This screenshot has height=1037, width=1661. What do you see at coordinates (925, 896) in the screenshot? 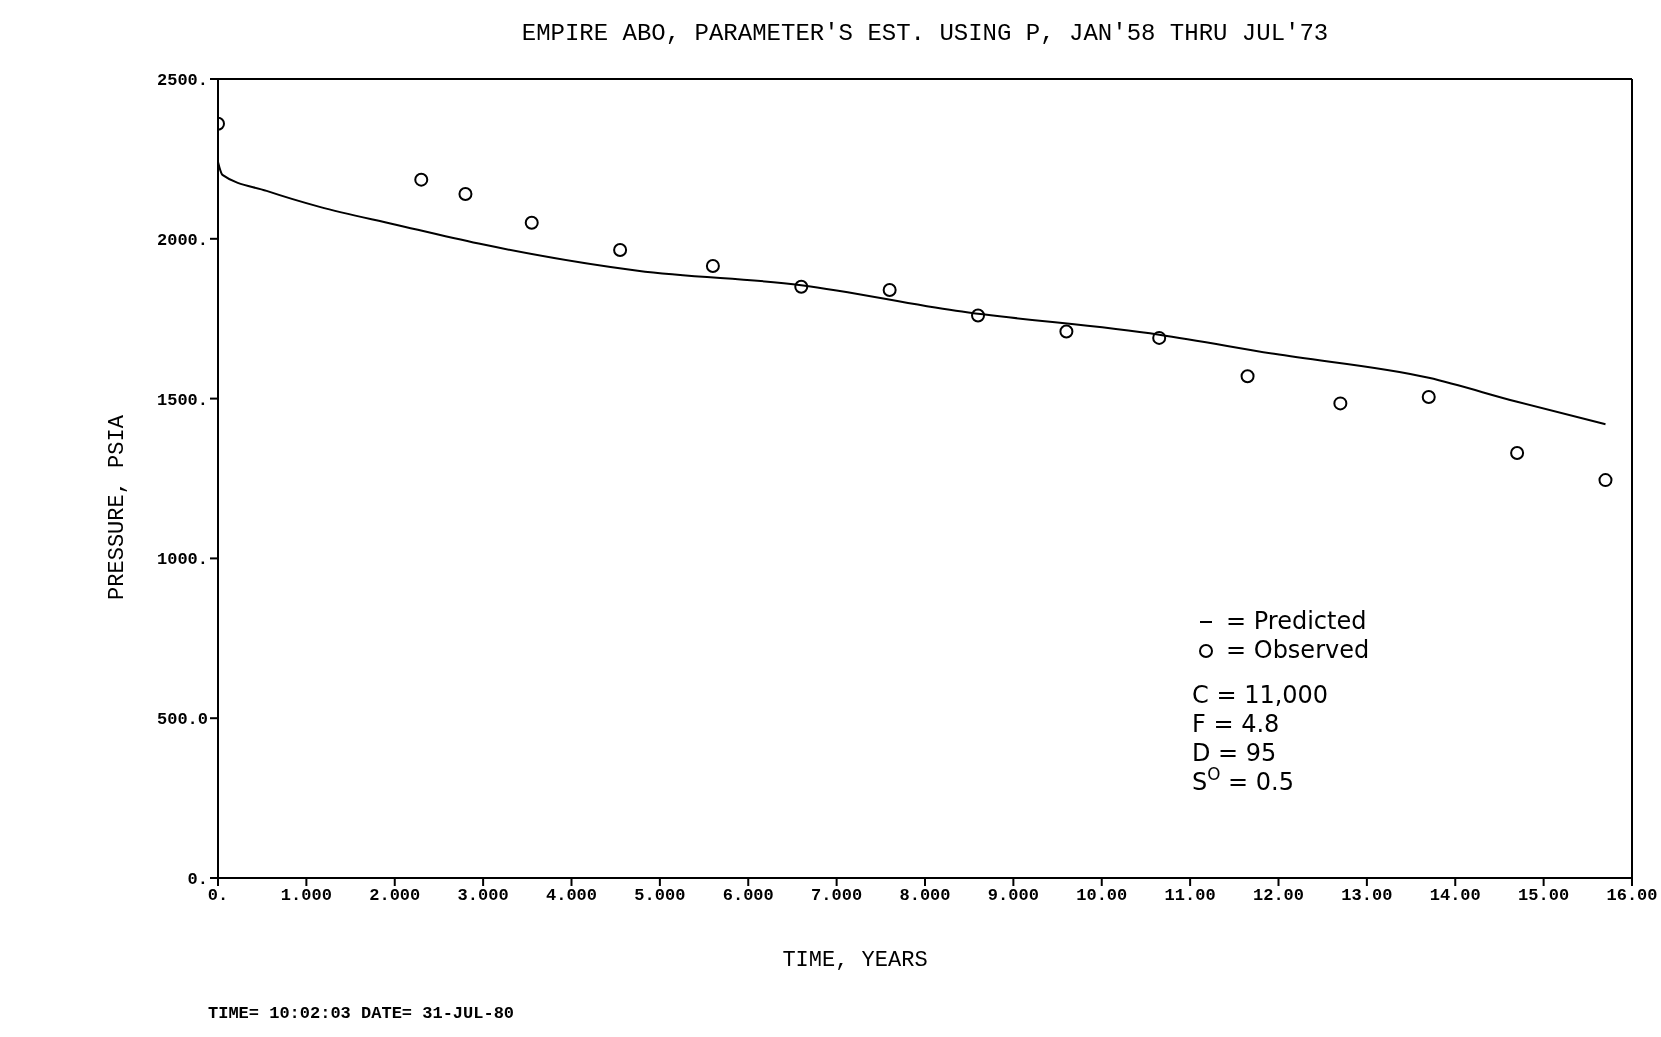
I see `x-tick-label: 8.000` at bounding box center [925, 896].